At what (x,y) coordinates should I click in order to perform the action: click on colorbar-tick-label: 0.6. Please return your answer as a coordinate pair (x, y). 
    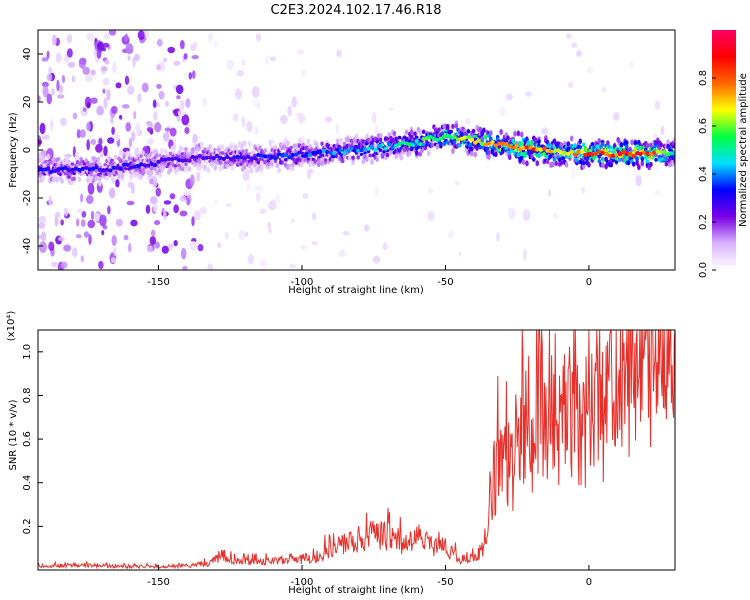
    Looking at the image, I should click on (703, 126).